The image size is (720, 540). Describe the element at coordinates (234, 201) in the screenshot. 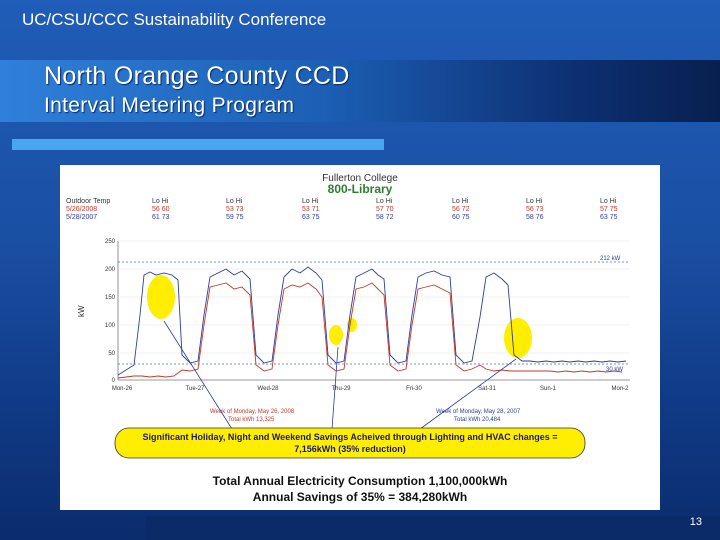

I see `temp-col-1-header: Lo Hi` at that location.